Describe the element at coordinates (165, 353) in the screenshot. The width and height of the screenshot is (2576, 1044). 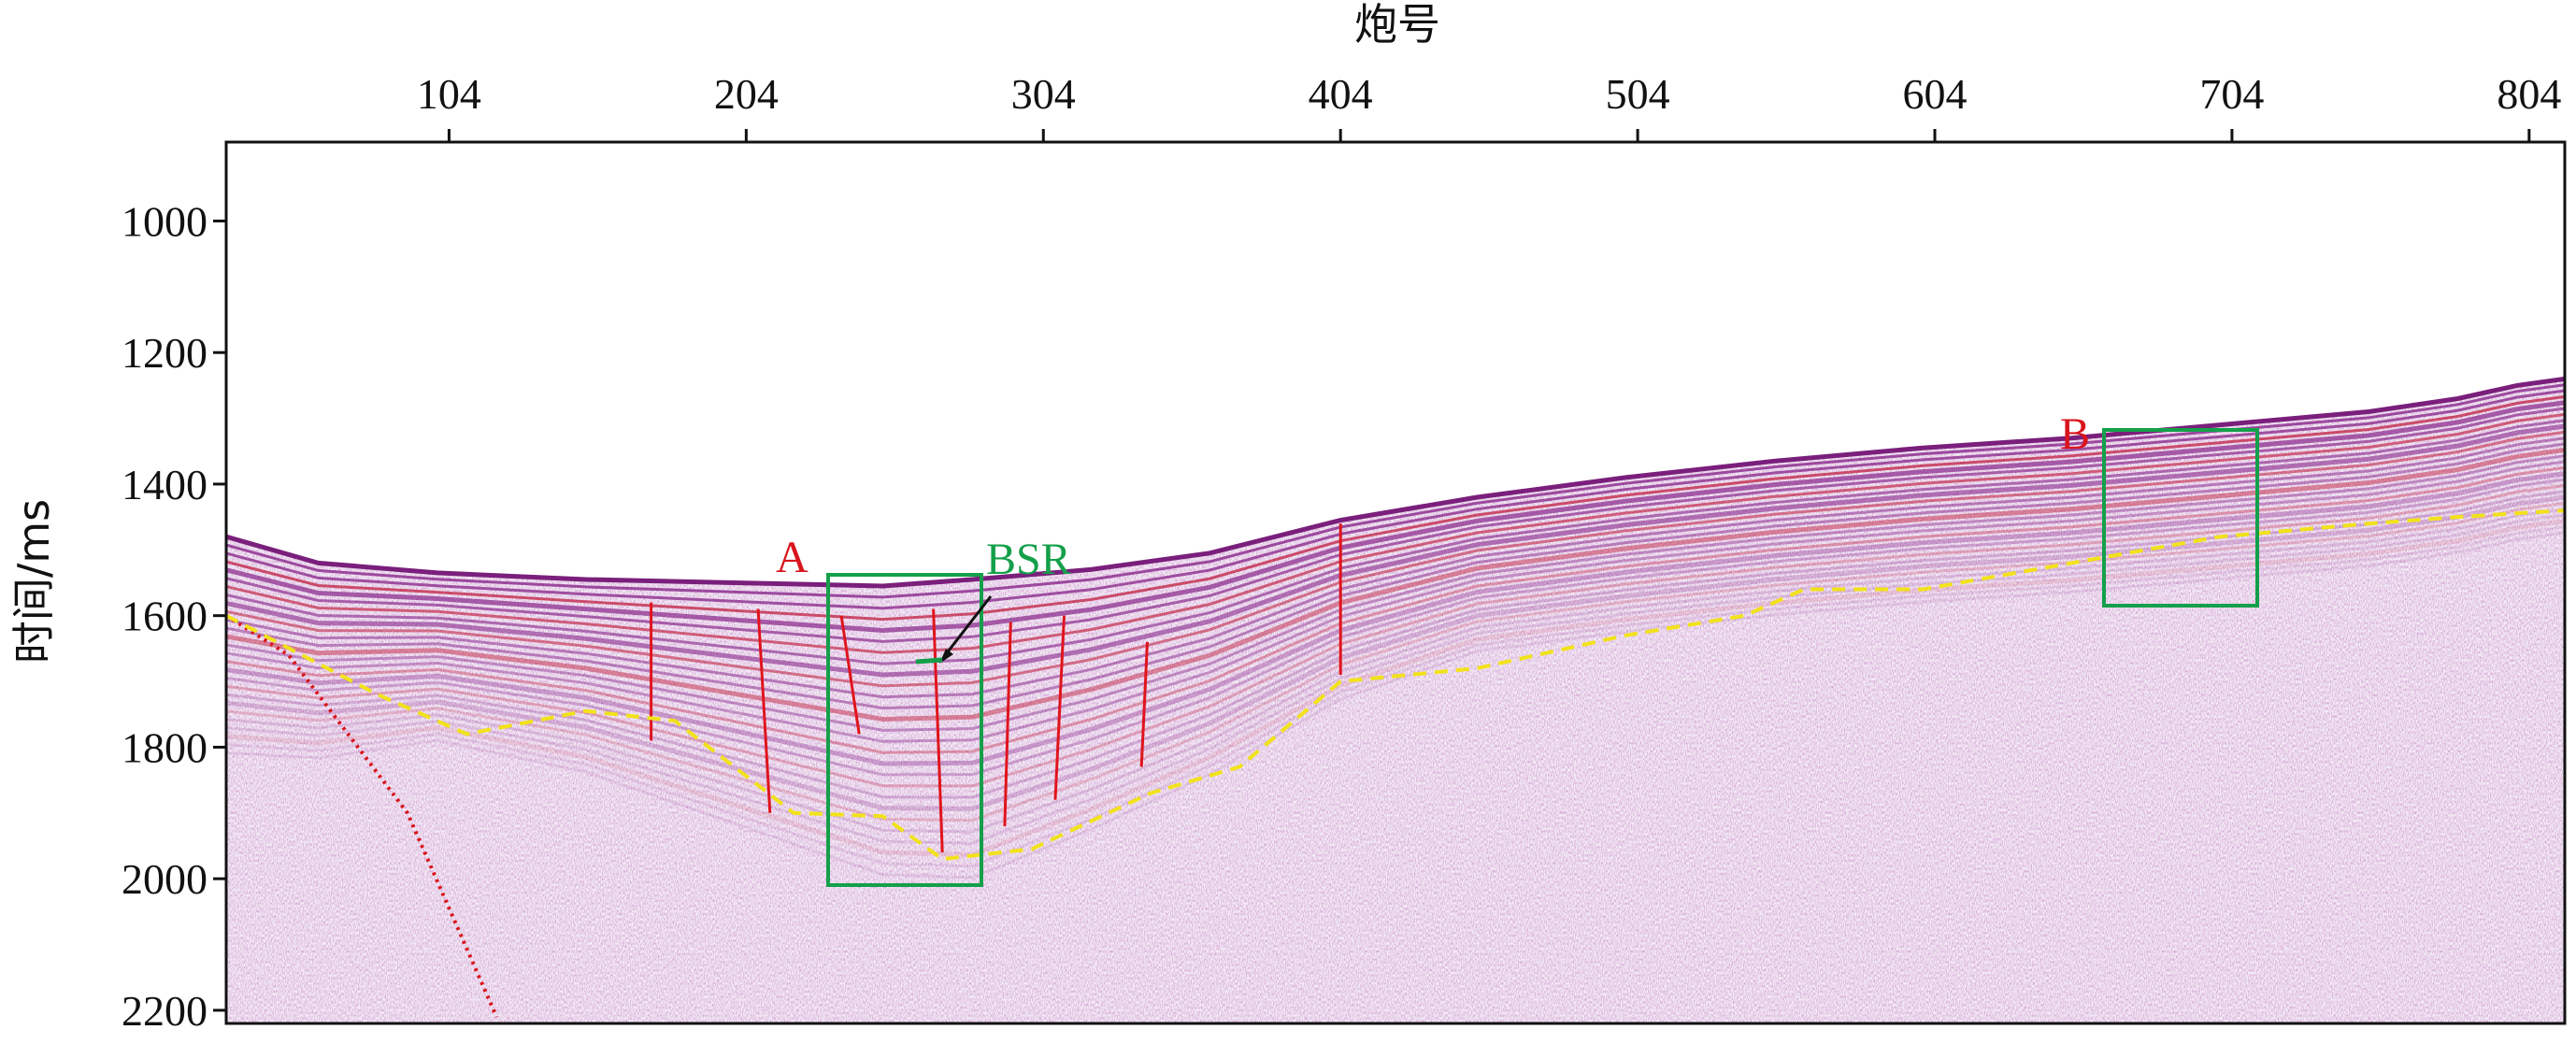
I see `y-tick-label: 1200` at that location.